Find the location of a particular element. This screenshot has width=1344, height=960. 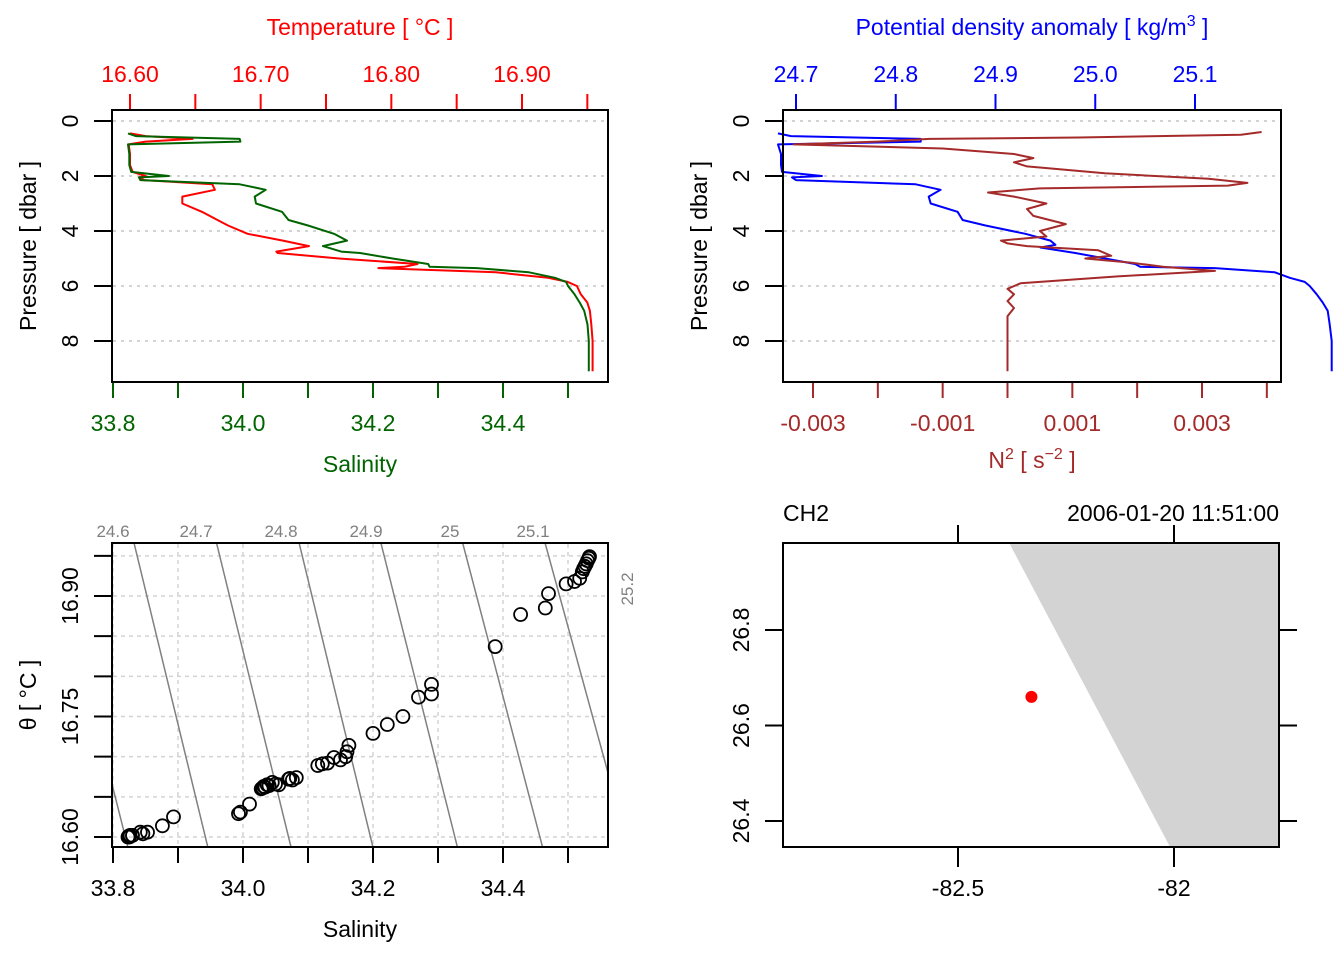

n2-title-n: N is located at coordinates (996, 460).